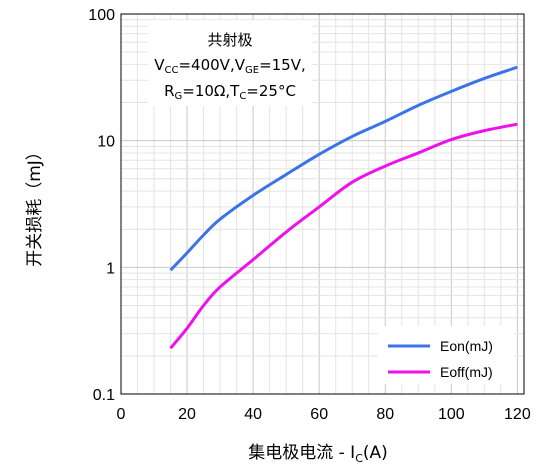  Describe the element at coordinates (466, 372) in the screenshot. I see `legend-label-eoff: Eoff(mJ)` at that location.